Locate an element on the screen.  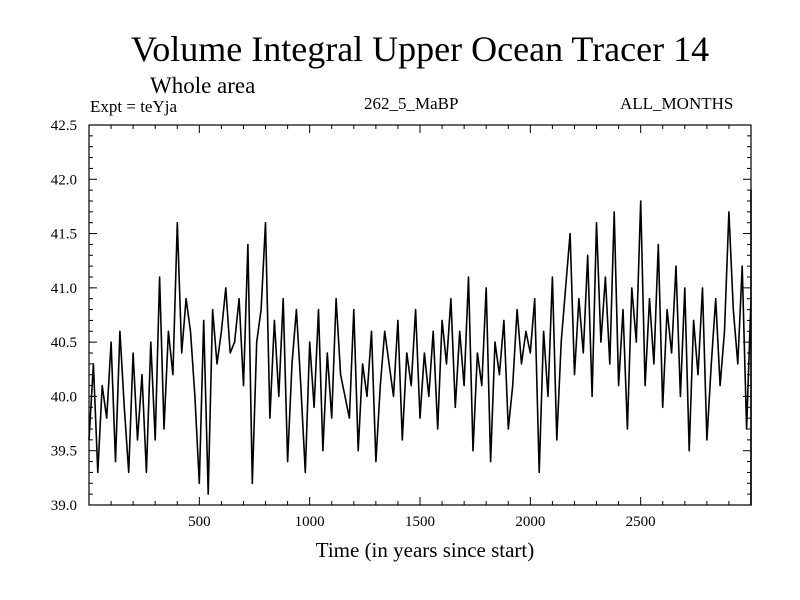
y-tick-label: 41.0 is located at coordinates (64, 289).